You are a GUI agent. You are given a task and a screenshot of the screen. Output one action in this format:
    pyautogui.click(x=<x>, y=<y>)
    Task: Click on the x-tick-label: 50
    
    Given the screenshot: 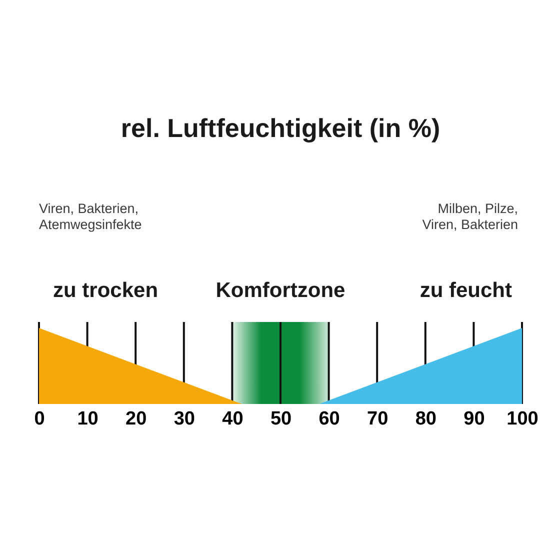 What is the action you would take?
    pyautogui.click(x=281, y=419)
    